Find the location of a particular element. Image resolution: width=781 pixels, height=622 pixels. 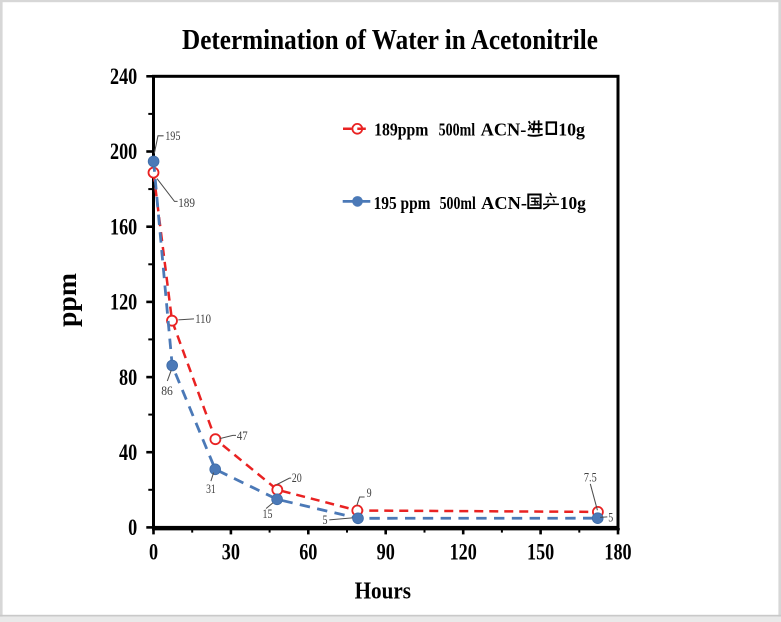

svg-text: 9 is located at coordinates (369, 492).